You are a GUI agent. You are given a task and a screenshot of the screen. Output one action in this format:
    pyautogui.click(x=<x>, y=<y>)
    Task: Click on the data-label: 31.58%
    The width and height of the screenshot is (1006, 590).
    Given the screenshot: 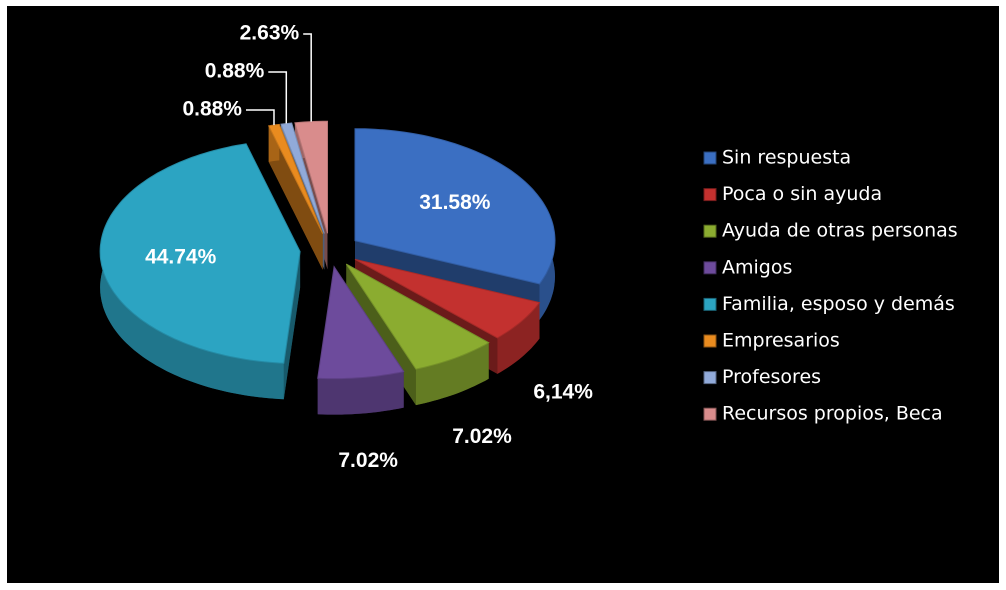 What is the action you would take?
    pyautogui.click(x=455, y=202)
    